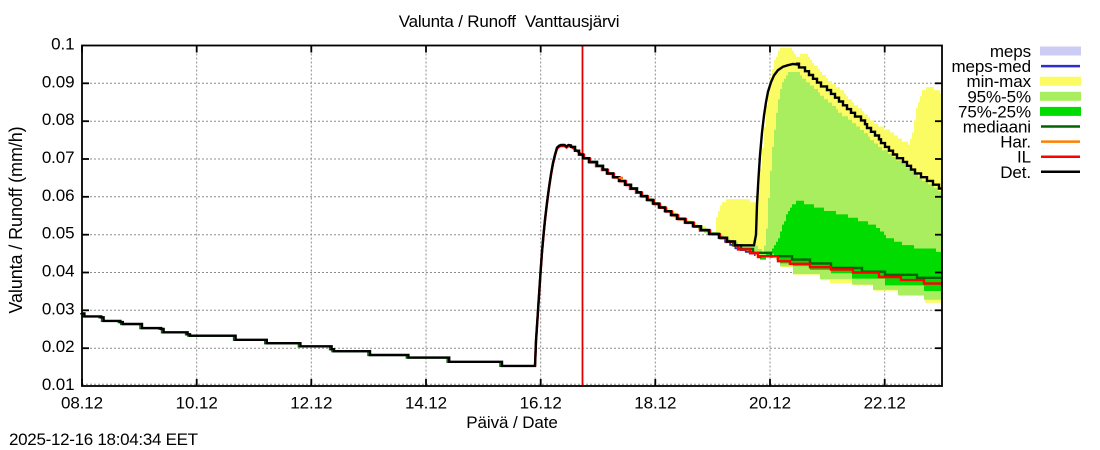  Describe the element at coordinates (1024, 157) in the screenshot. I see `svg-text: IL` at that location.